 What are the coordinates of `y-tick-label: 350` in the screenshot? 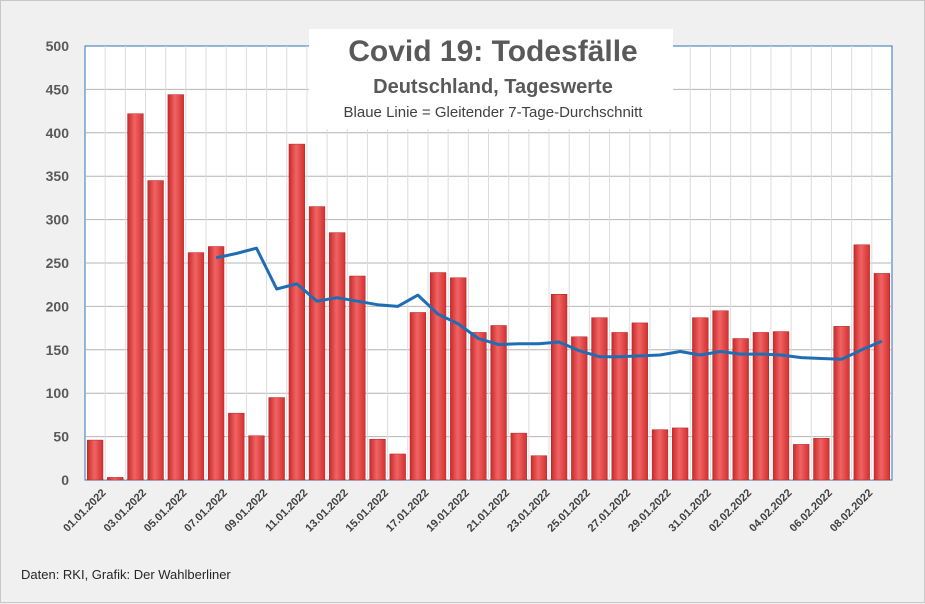 It's located at (58, 176).